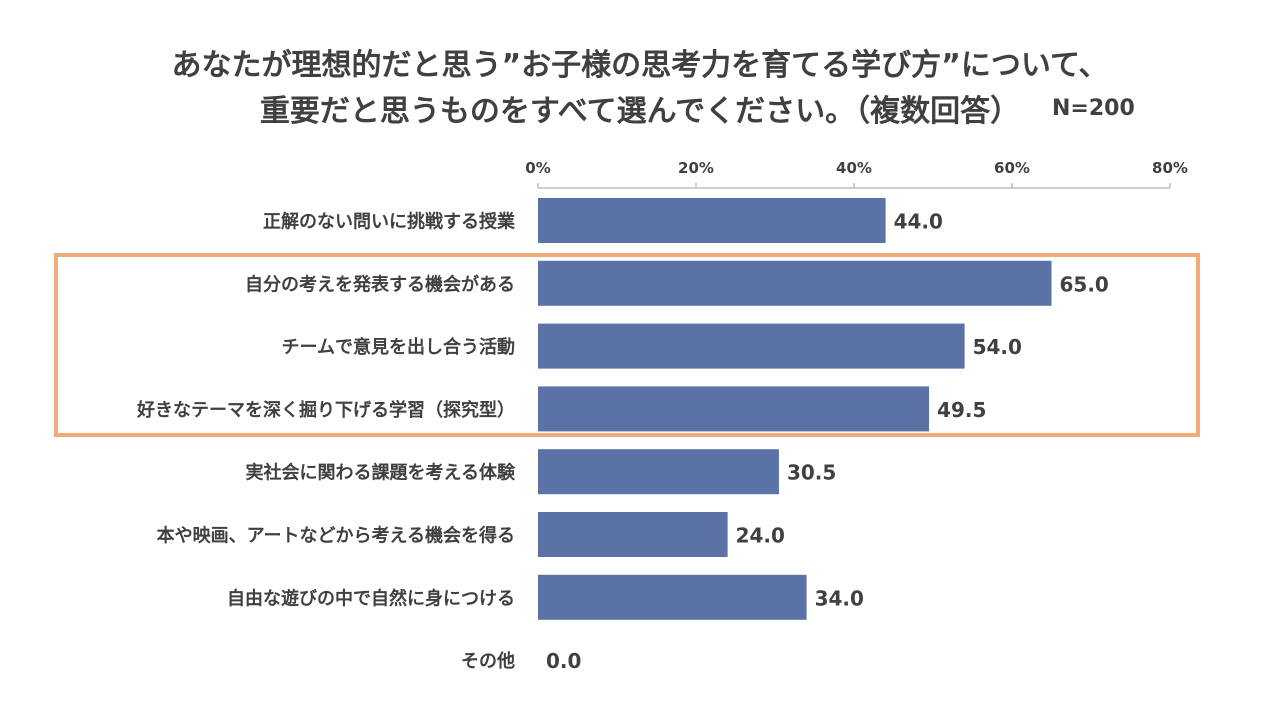  What do you see at coordinates (696, 168) in the screenshot?
I see `x-tick-label: 20%` at bounding box center [696, 168].